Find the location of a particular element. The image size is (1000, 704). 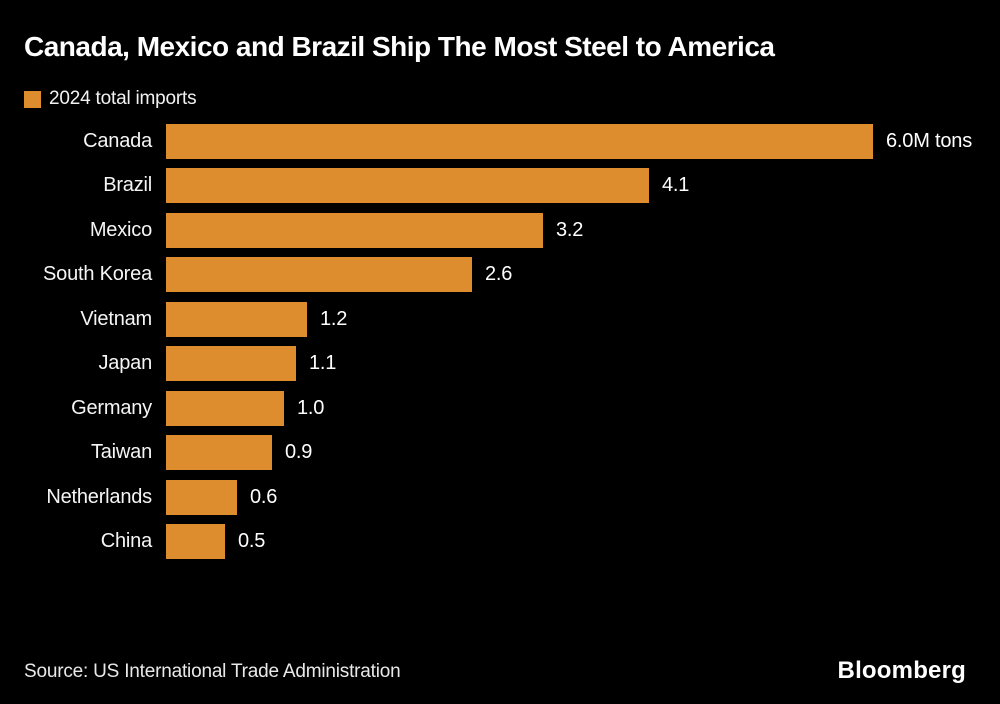

value-label: 0.5 is located at coordinates (252, 541).